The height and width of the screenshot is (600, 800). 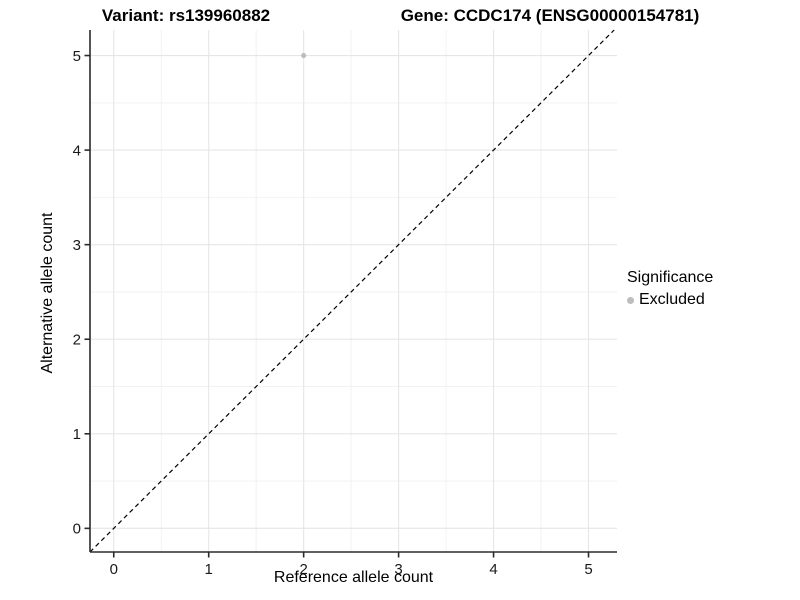 What do you see at coordinates (186, 15) in the screenshot?
I see `plot-title-variant: Variant: rs139960882` at bounding box center [186, 15].